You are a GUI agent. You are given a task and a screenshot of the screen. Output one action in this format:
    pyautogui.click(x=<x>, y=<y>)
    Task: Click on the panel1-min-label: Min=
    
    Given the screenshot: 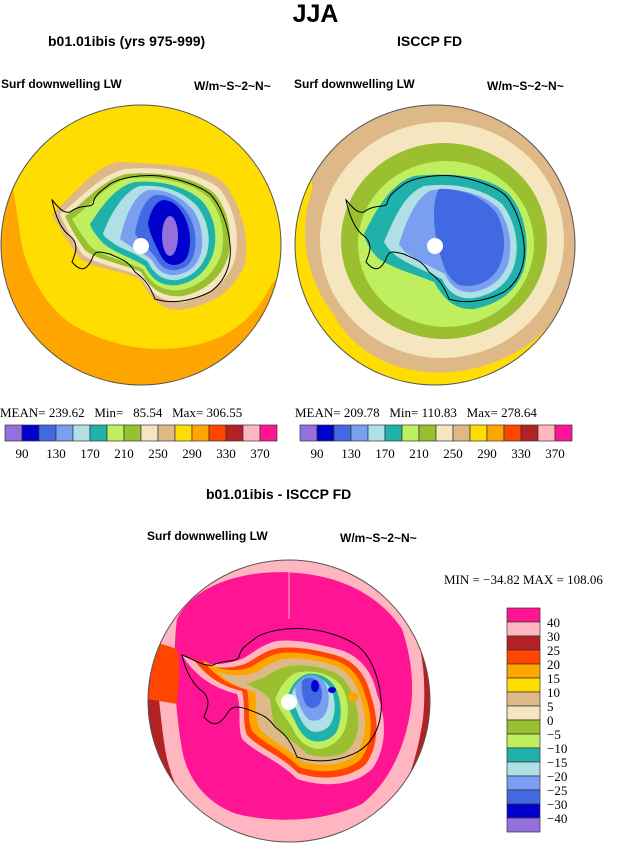 What is the action you would take?
    pyautogui.click(x=109, y=412)
    